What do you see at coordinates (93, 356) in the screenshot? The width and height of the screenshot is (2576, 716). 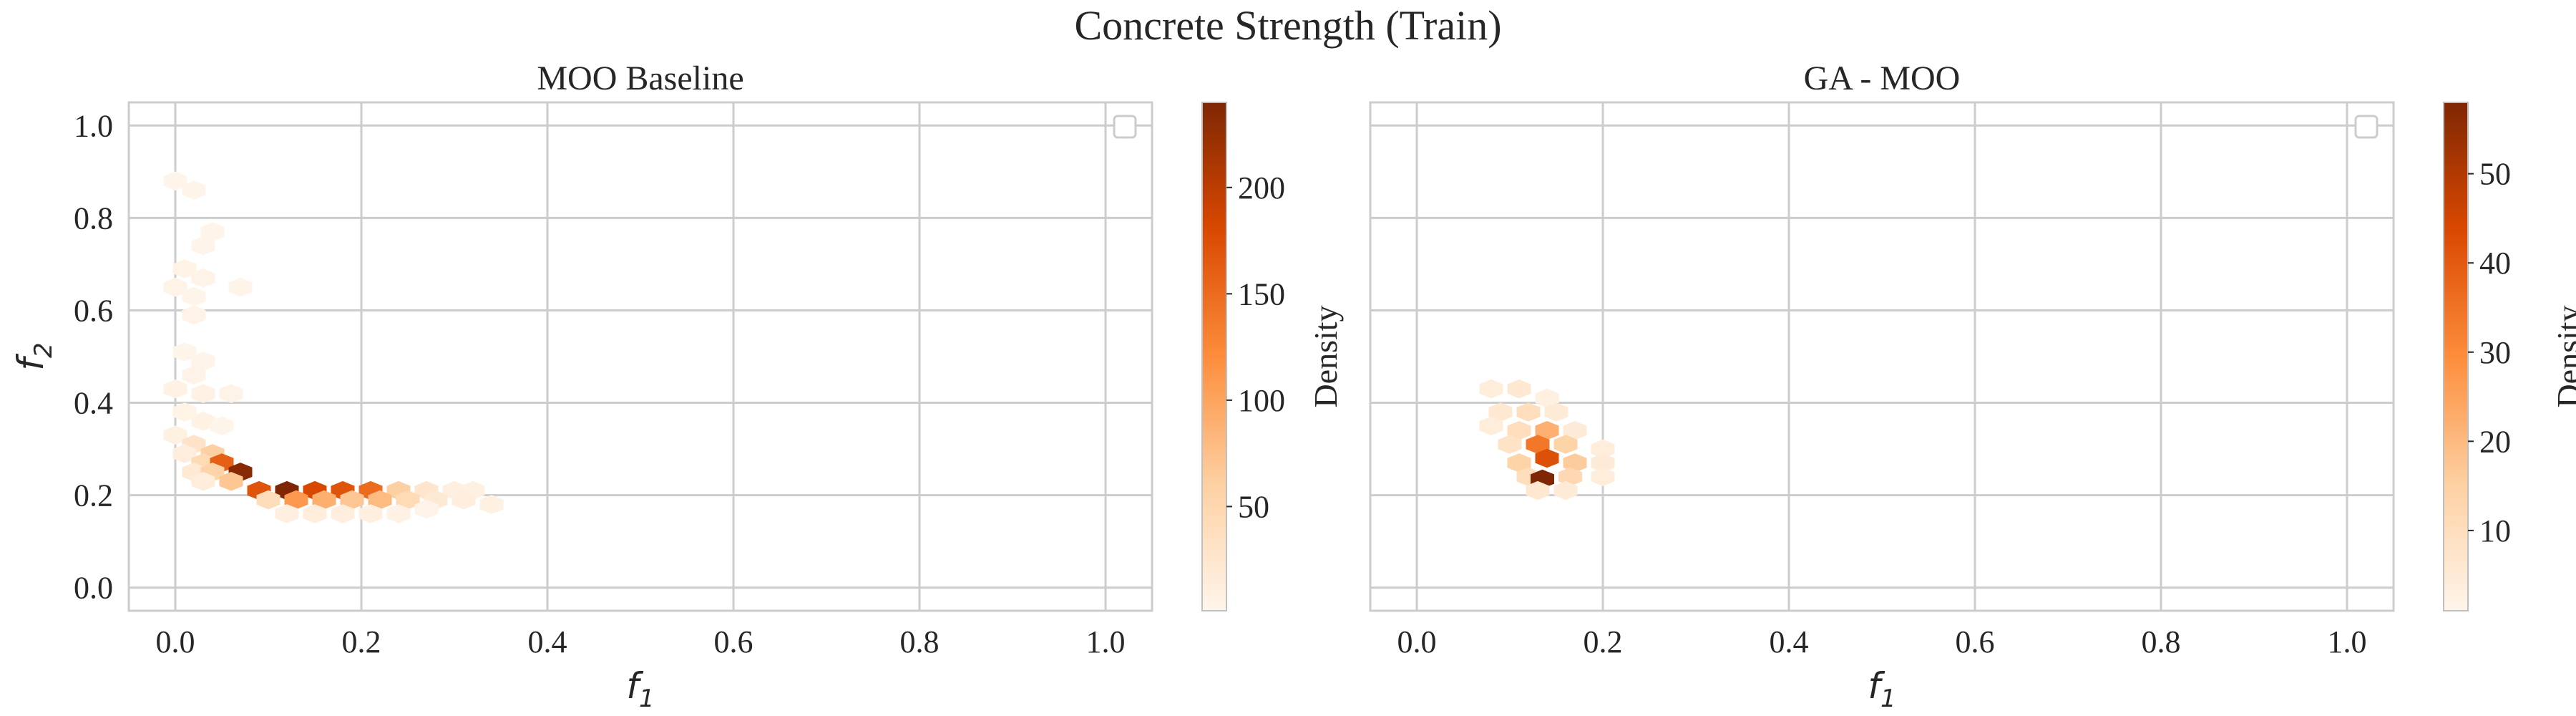 I see `y-tick-labels: 0.0 0.2 0.4 0.6 0.8 1.0` at bounding box center [93, 356].